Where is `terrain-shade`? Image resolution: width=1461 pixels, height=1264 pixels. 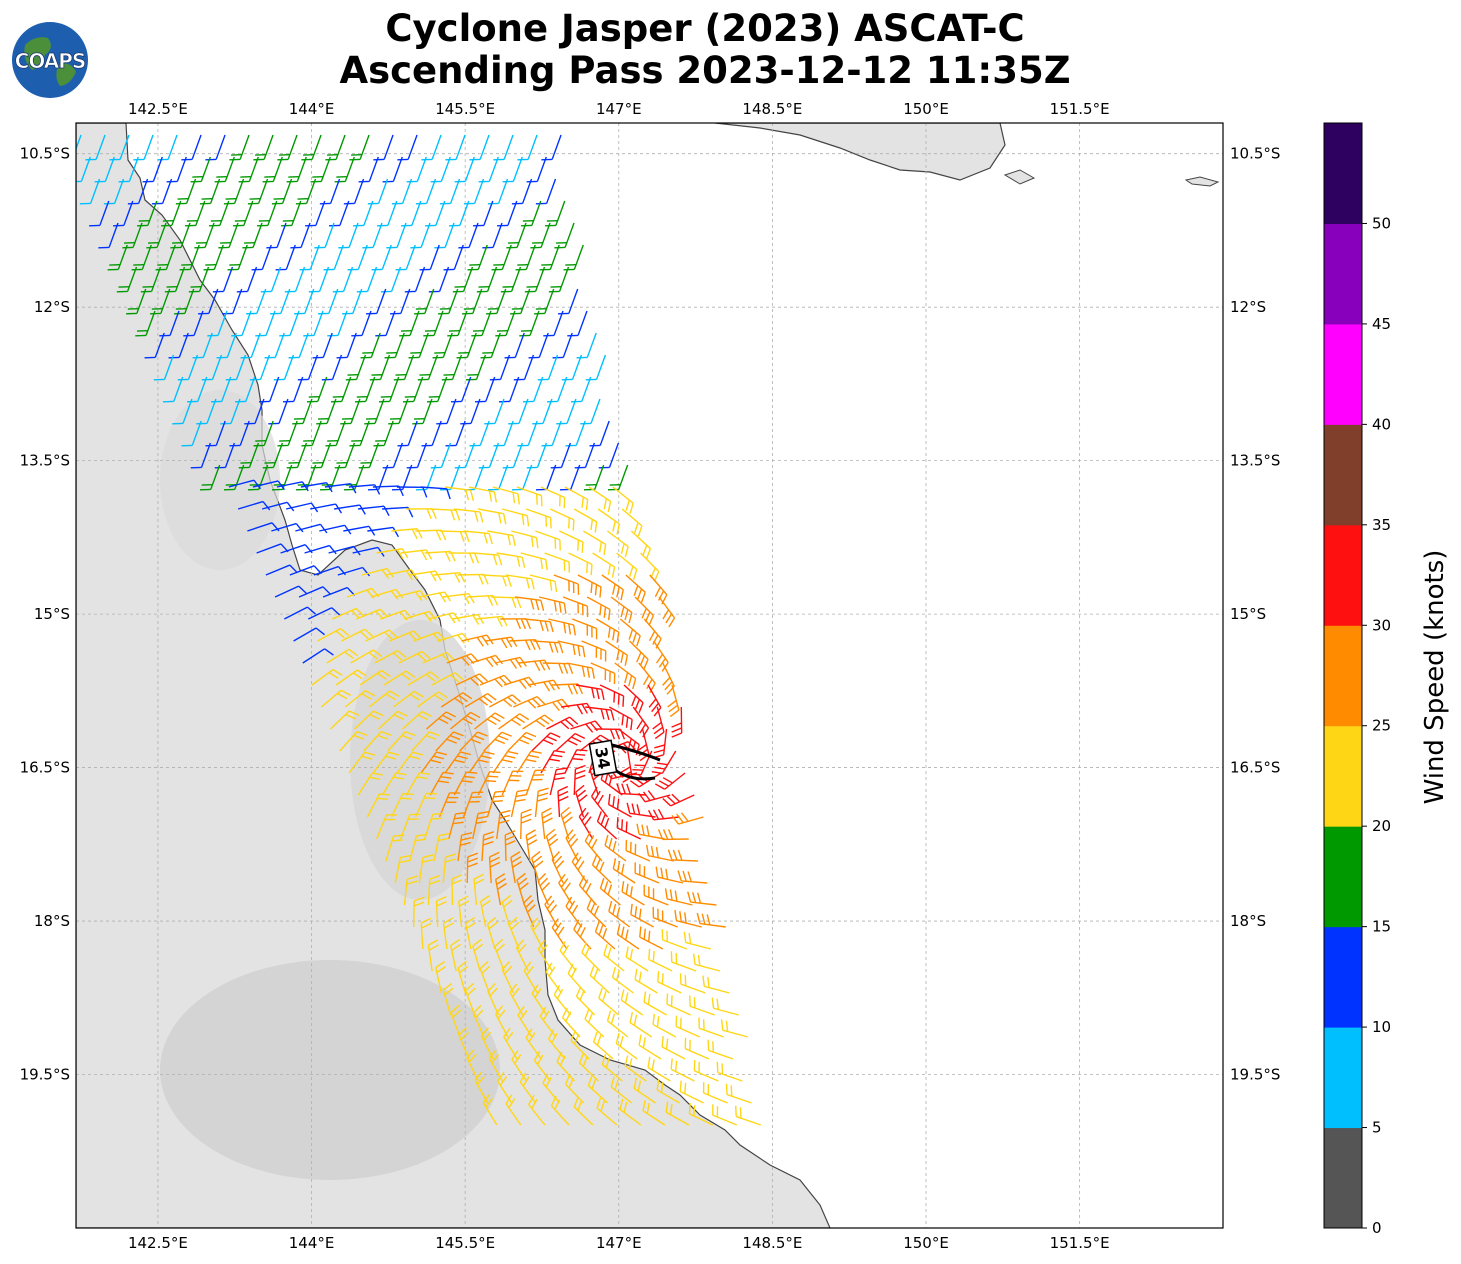
terrain-shade is located at coordinates (420, 760).